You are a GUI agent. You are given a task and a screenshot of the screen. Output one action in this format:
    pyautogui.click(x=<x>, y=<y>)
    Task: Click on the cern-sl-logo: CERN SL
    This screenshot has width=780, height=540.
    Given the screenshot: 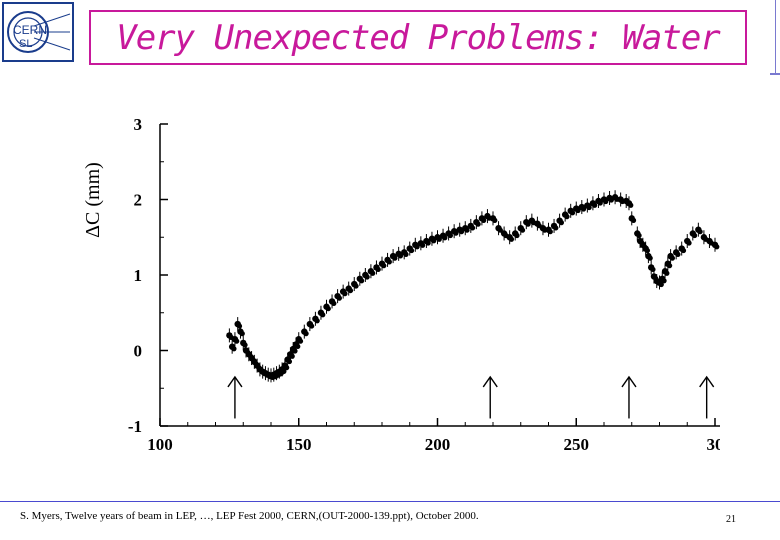 What is the action you would take?
    pyautogui.click(x=38, y=32)
    